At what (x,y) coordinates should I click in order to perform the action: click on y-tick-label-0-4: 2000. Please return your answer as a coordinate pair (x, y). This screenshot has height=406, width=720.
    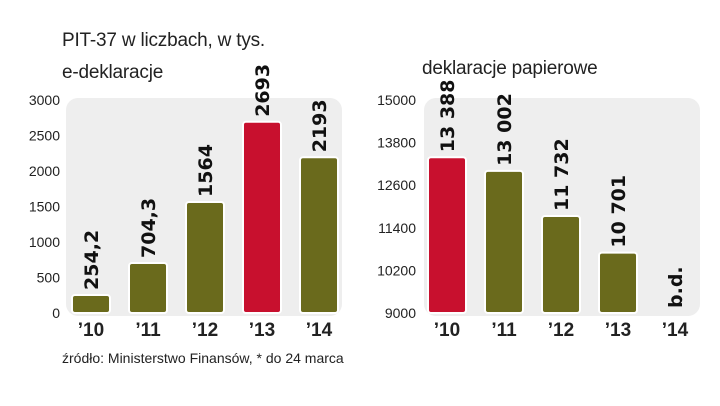
    Looking at the image, I should click on (44, 171).